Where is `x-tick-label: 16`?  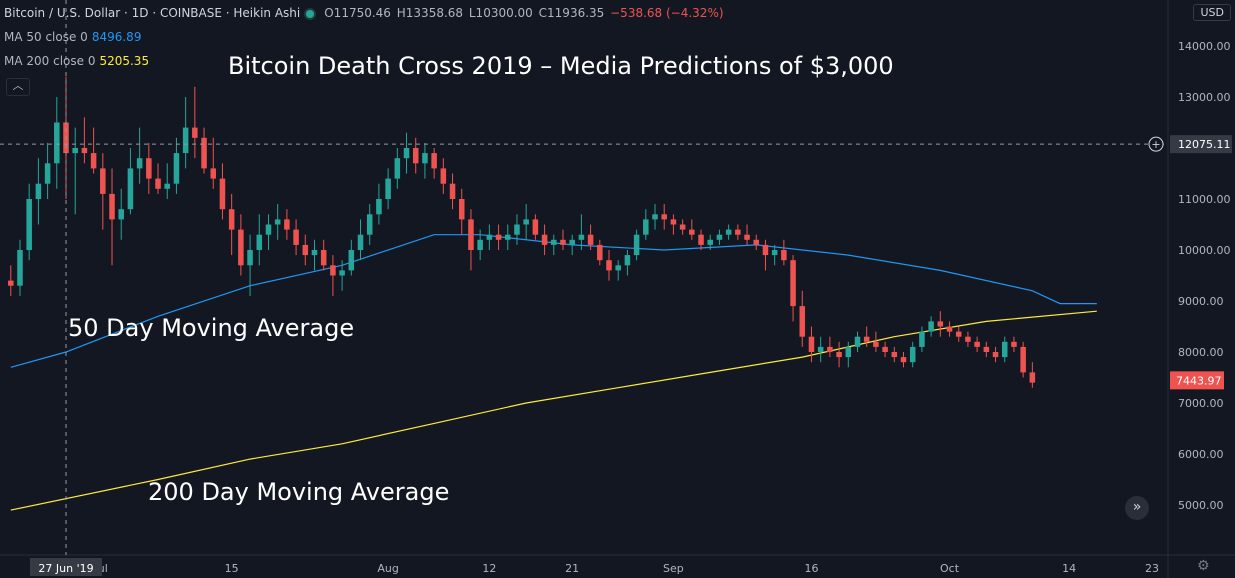
x-tick-label: 16 is located at coordinates (811, 568).